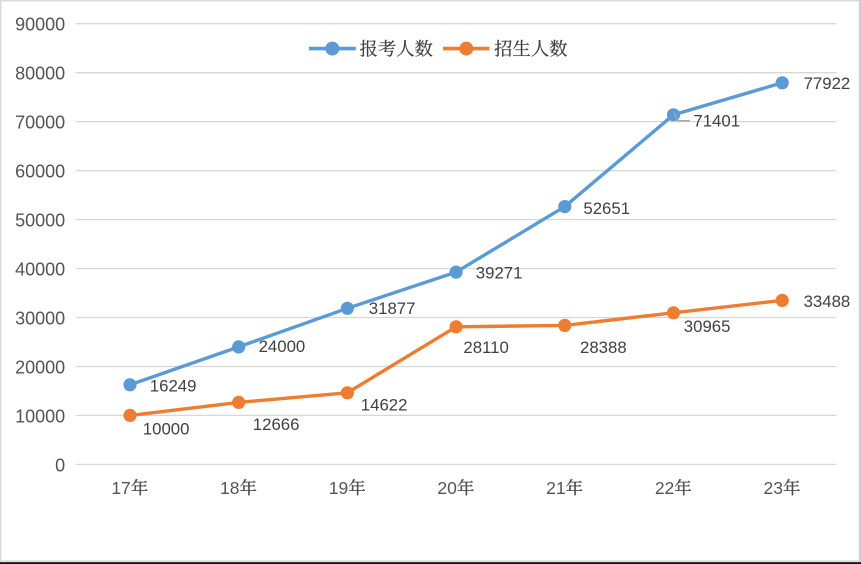  Describe the element at coordinates (773, 488) in the screenshot. I see `svg-text: 23` at that location.